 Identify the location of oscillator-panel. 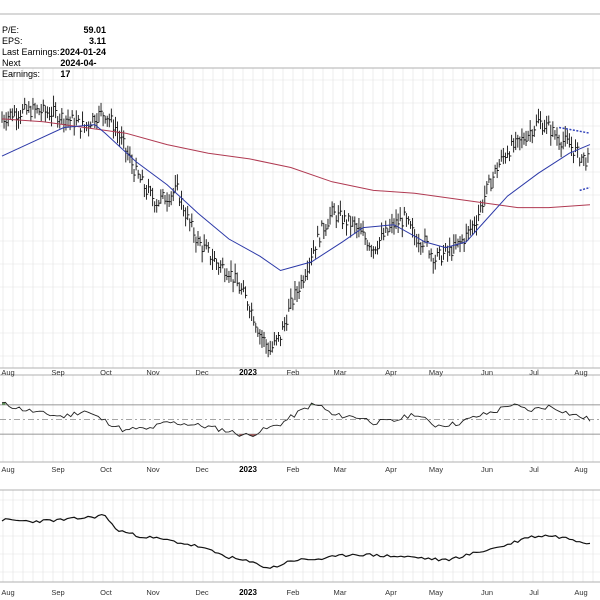
(300, 419).